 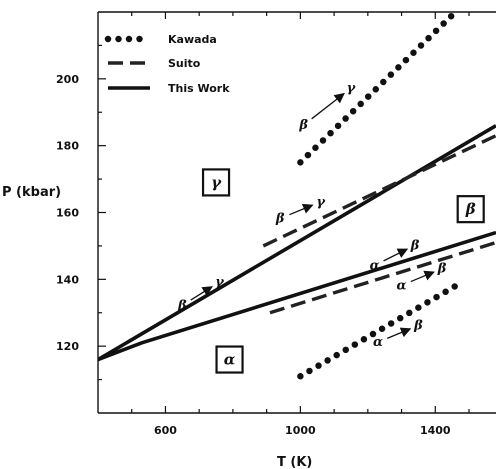 I want to click on x-tick-label: 1000, so click(x=300, y=430).